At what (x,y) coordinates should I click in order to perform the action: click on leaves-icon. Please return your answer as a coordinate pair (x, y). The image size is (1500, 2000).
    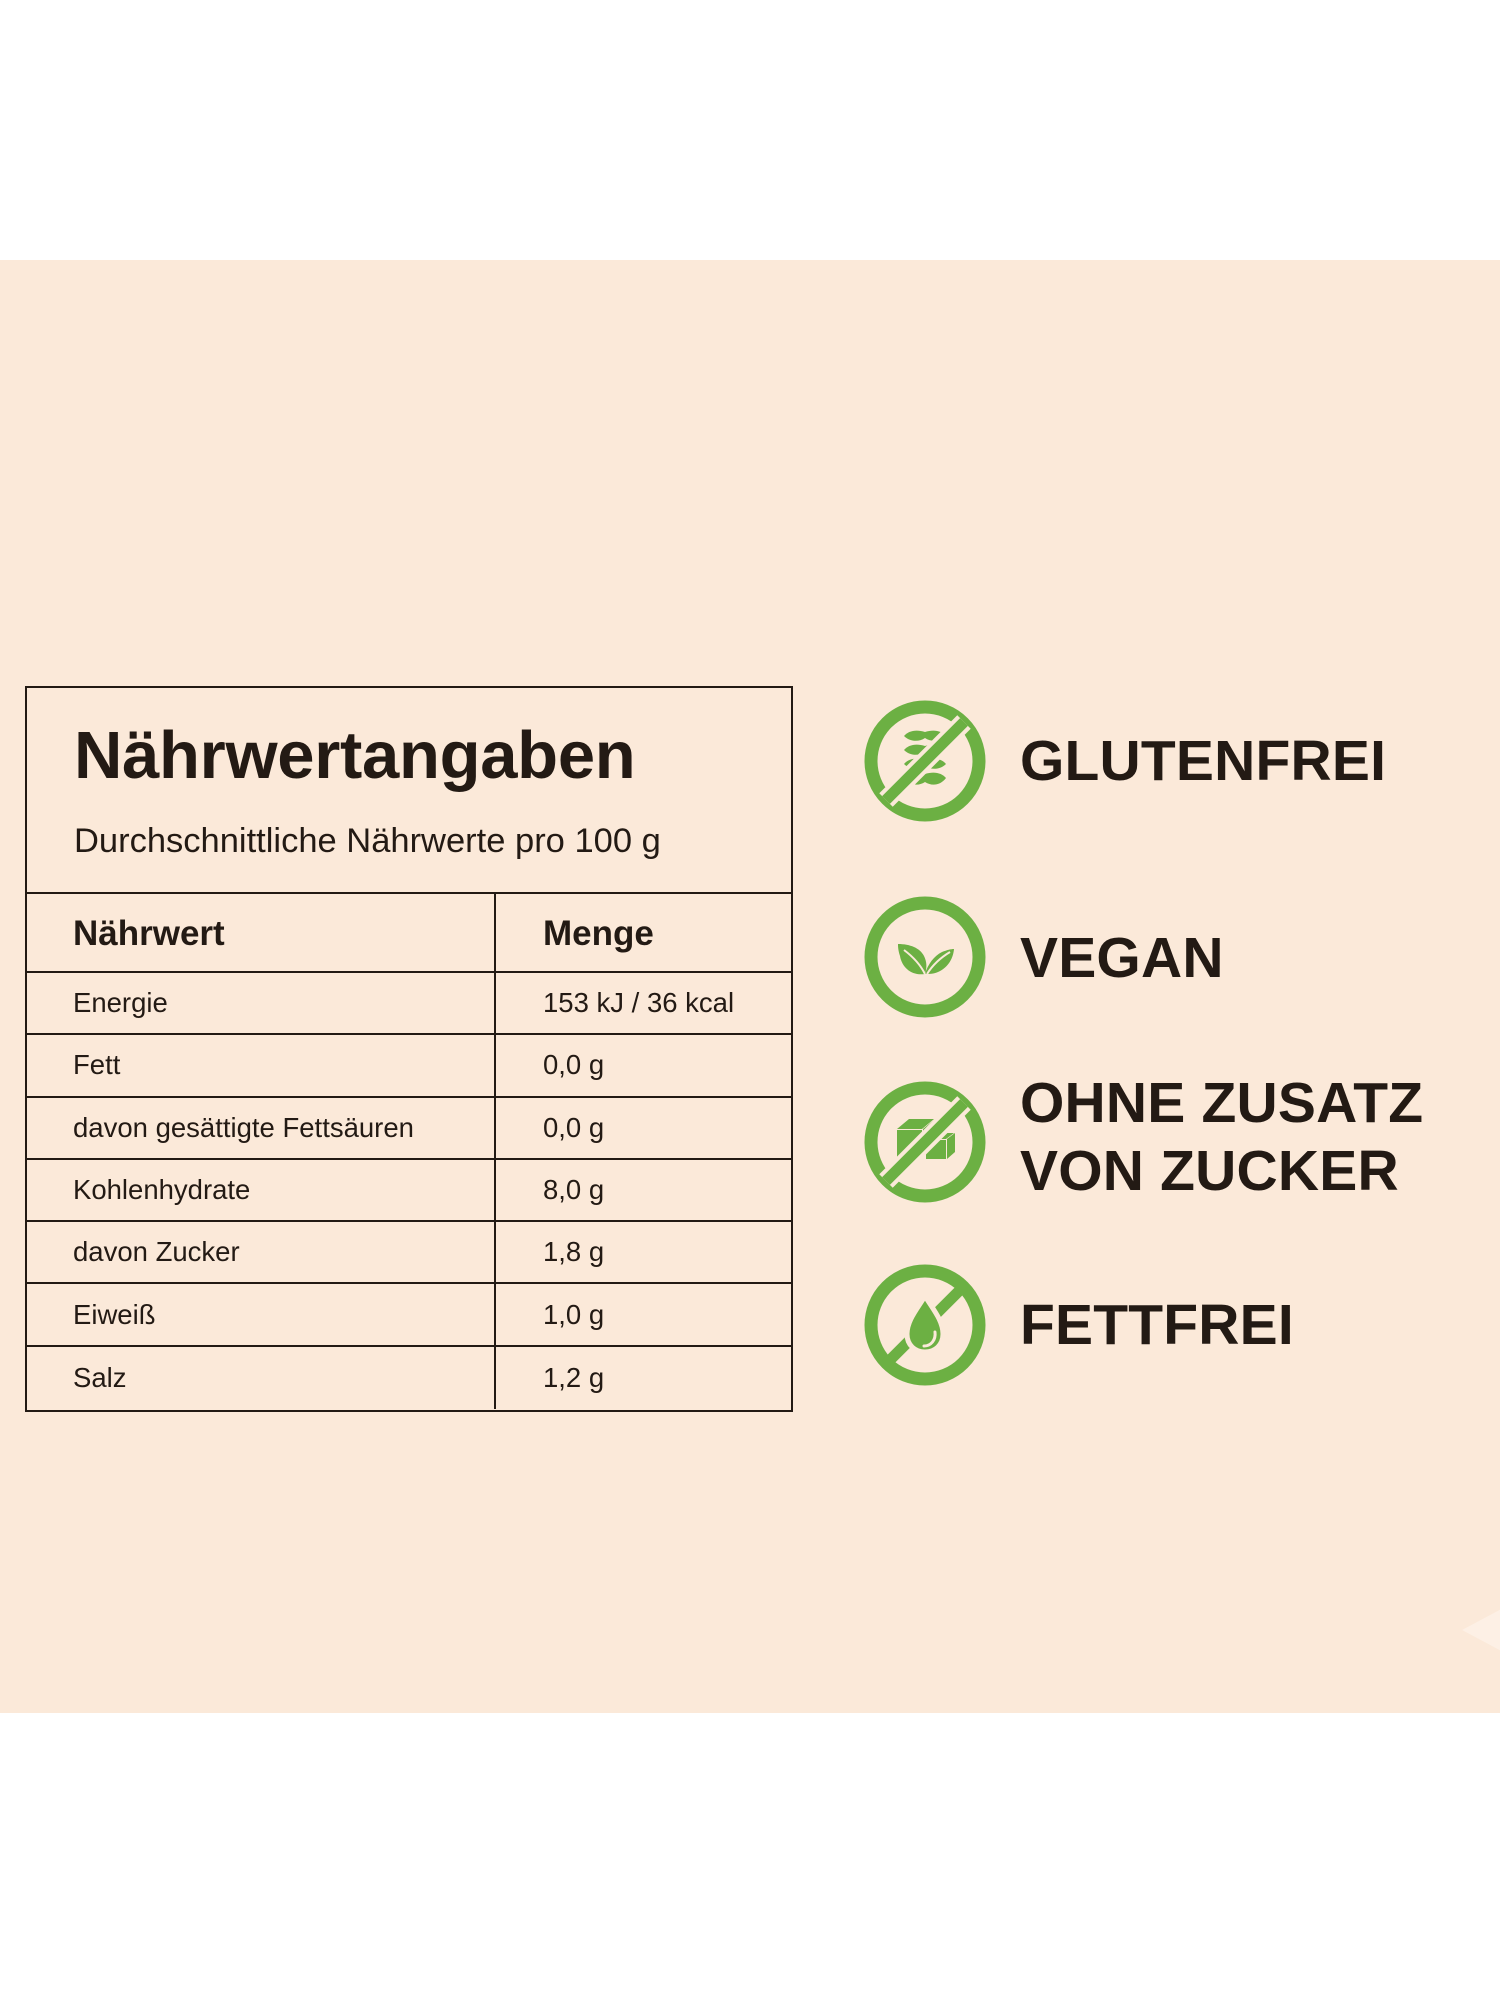
    Looking at the image, I should click on (925, 957).